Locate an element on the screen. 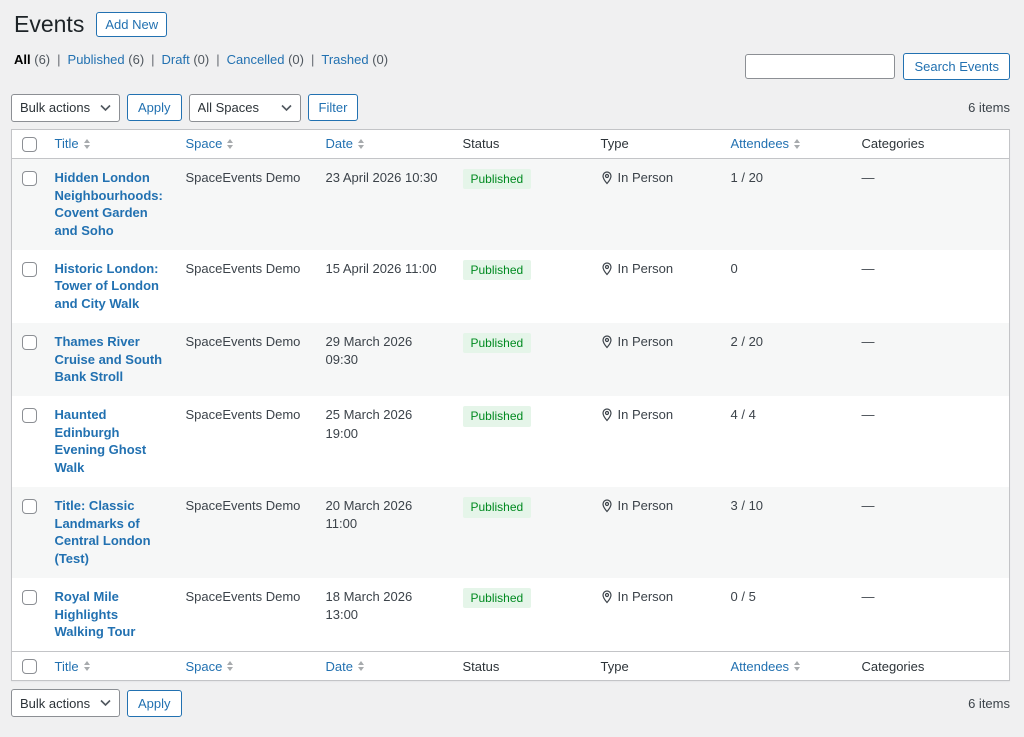 The height and width of the screenshot is (737, 1024). event-date: 23 April 2026 10:30 is located at coordinates (381, 177).